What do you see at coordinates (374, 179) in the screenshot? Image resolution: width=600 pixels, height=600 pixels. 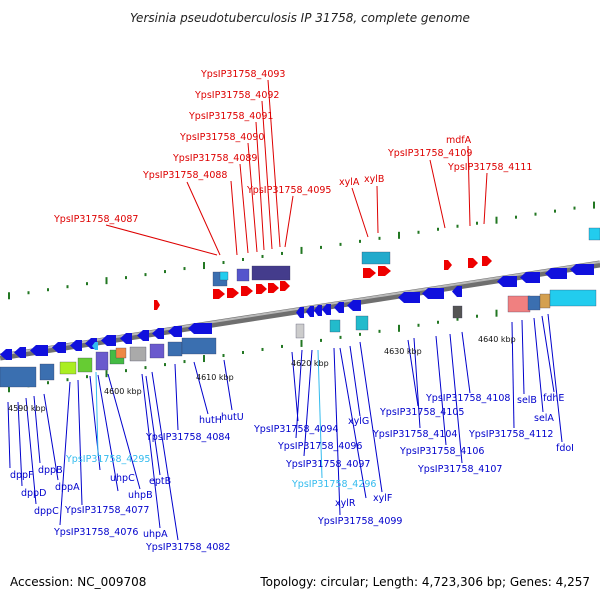 I see `gene-label: xylB` at bounding box center [374, 179].